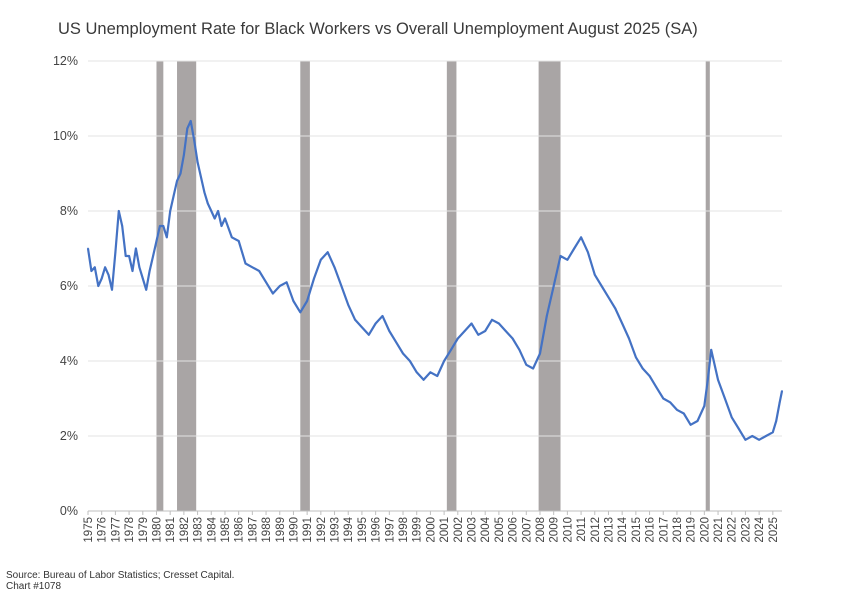  I want to click on x-tick-label: 1984, so click(212, 529).